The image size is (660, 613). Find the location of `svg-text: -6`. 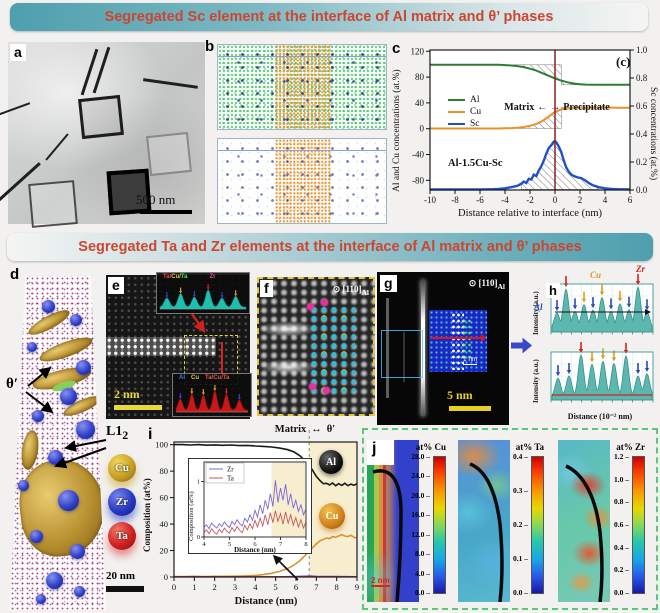

svg-text: -6 is located at coordinates (480, 200).